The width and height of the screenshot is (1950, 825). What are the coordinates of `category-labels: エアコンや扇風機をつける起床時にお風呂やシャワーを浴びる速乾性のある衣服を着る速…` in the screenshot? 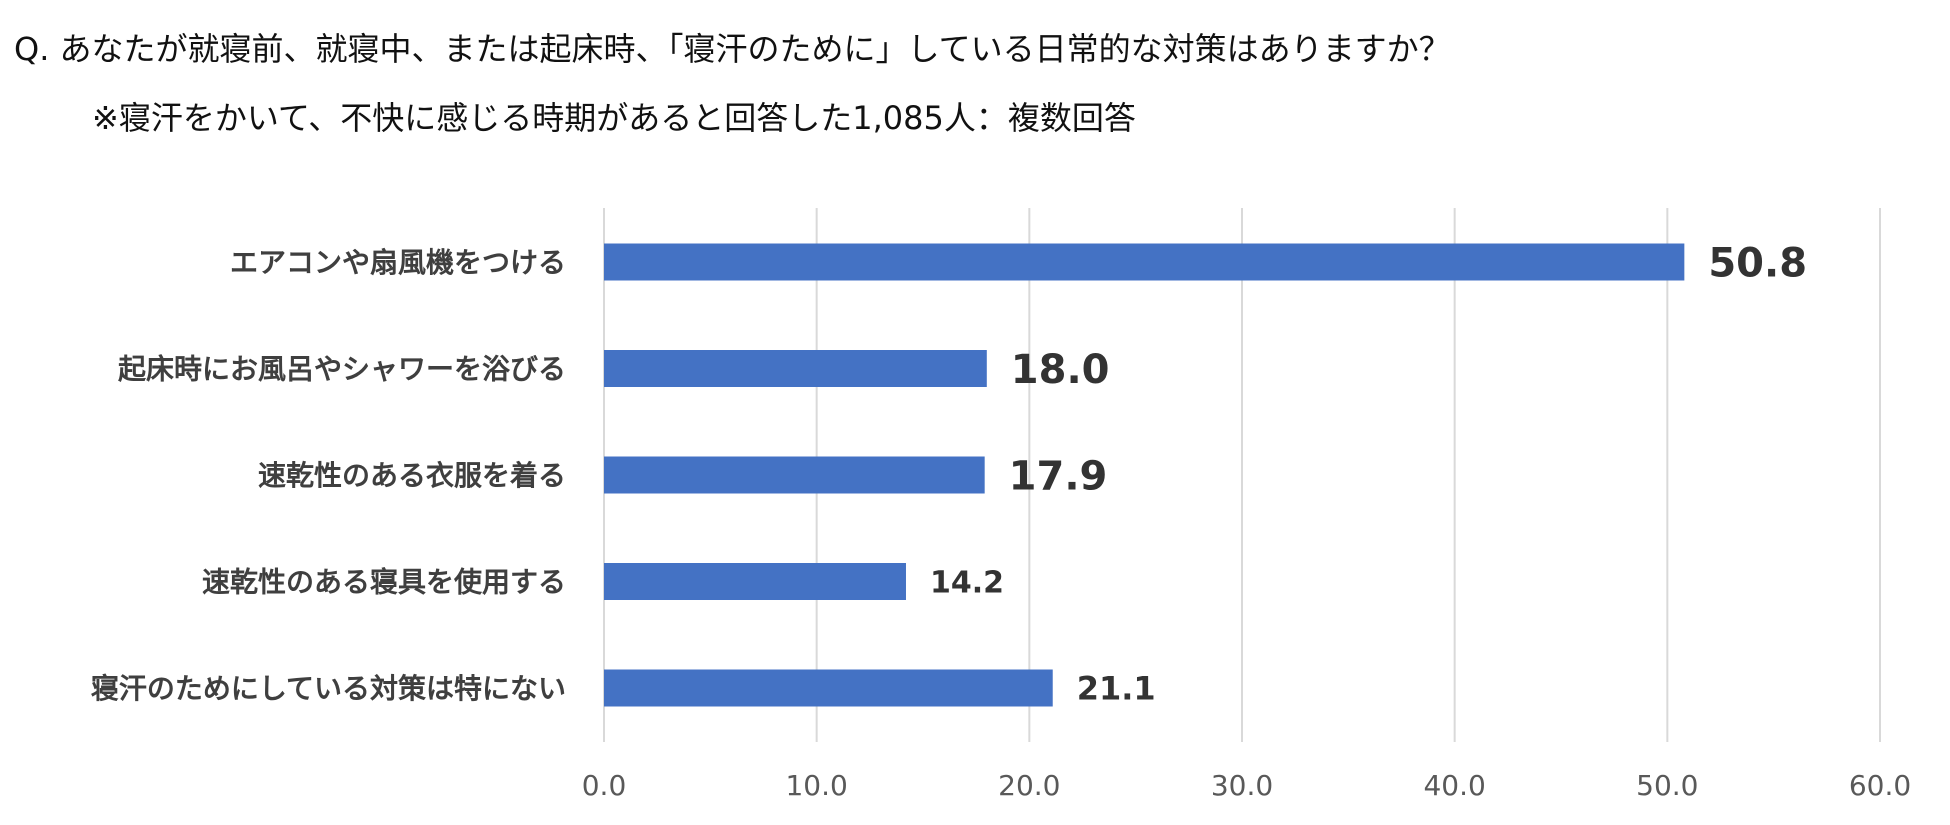 It's located at (328, 475).